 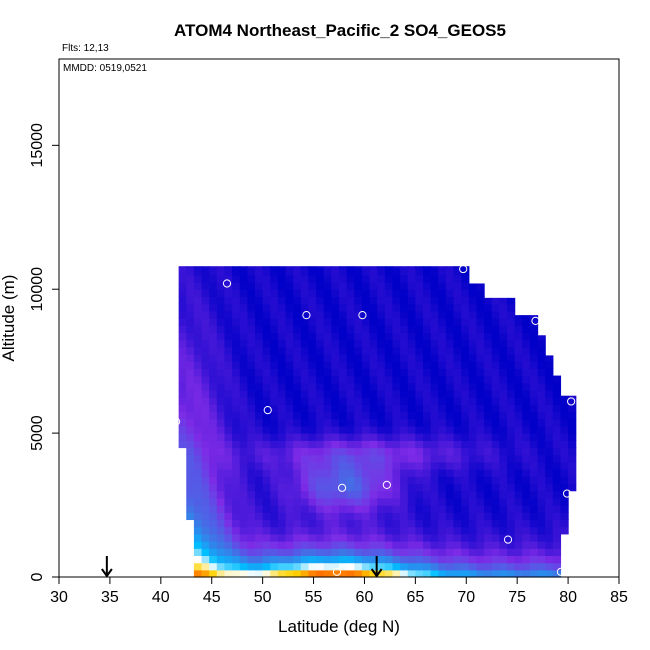 What do you see at coordinates (567, 493) in the screenshot?
I see `observation-marker` at bounding box center [567, 493].